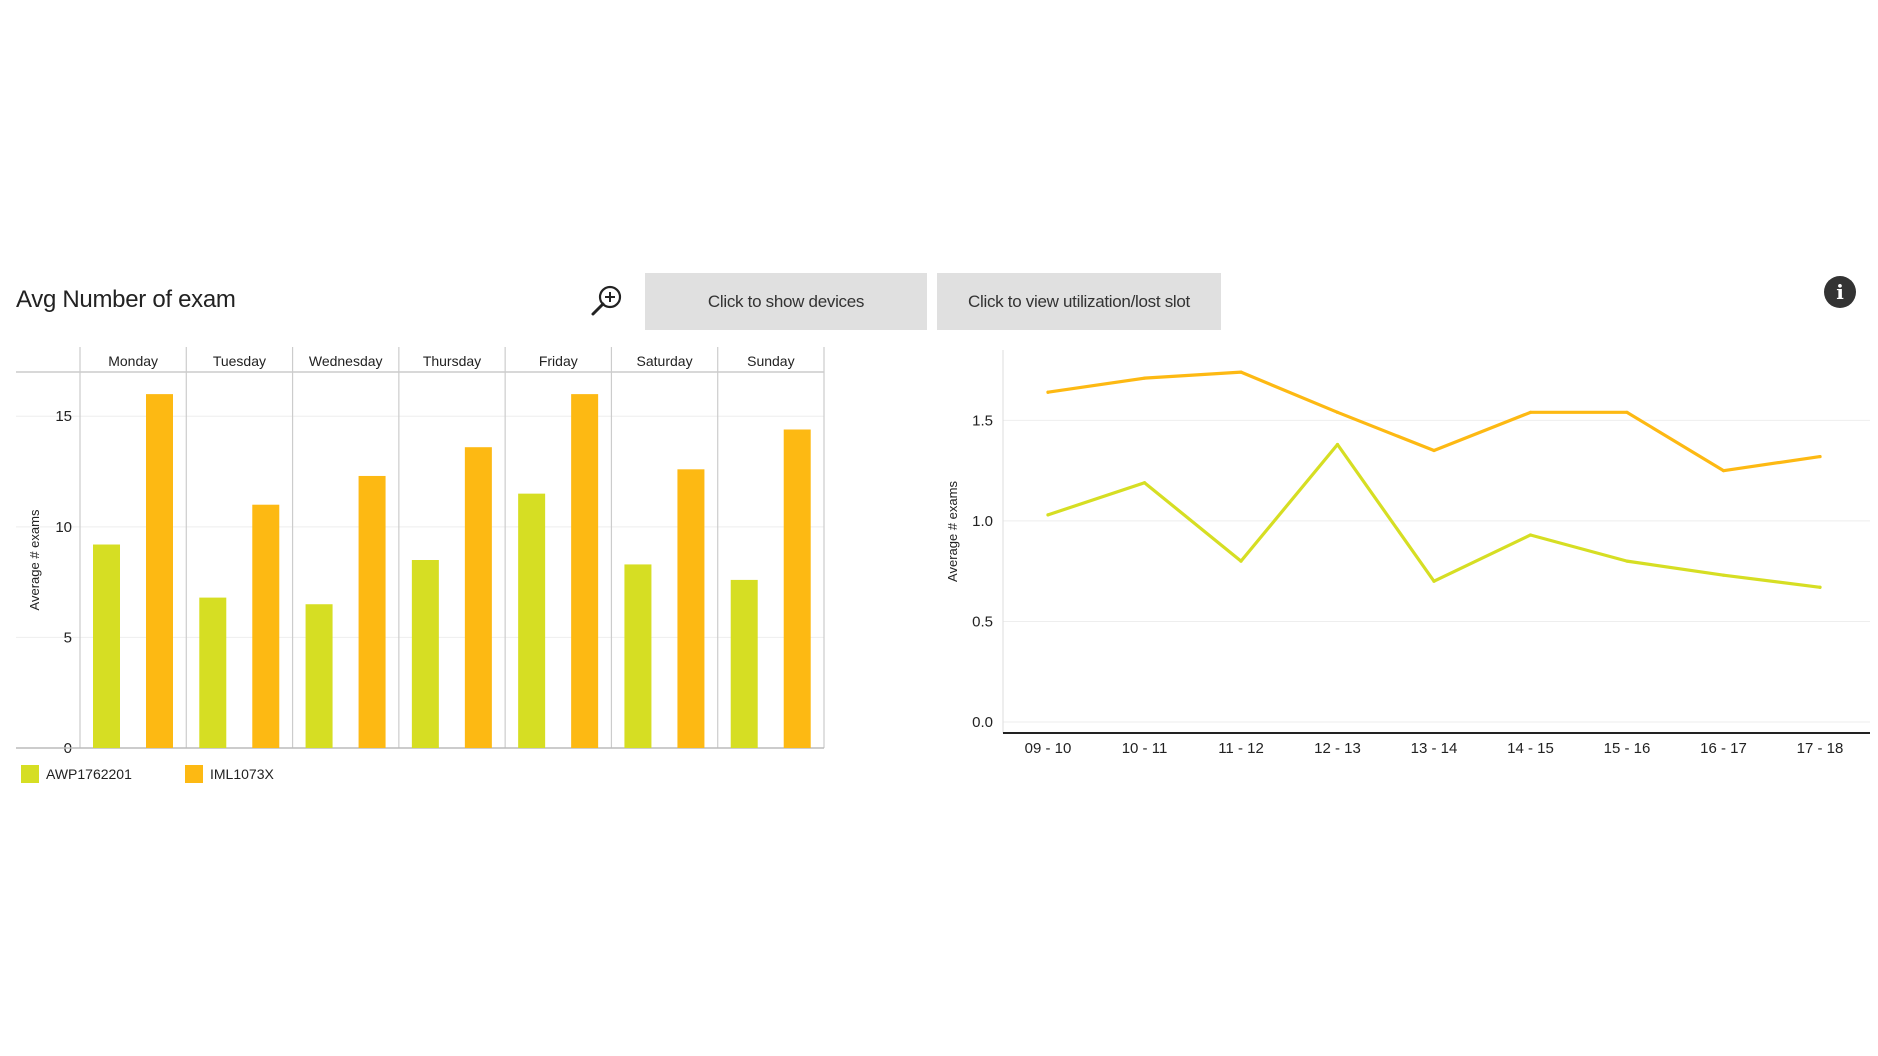 The height and width of the screenshot is (1056, 1878). What do you see at coordinates (242, 774) in the screenshot?
I see `legend-label: IML1073X` at bounding box center [242, 774].